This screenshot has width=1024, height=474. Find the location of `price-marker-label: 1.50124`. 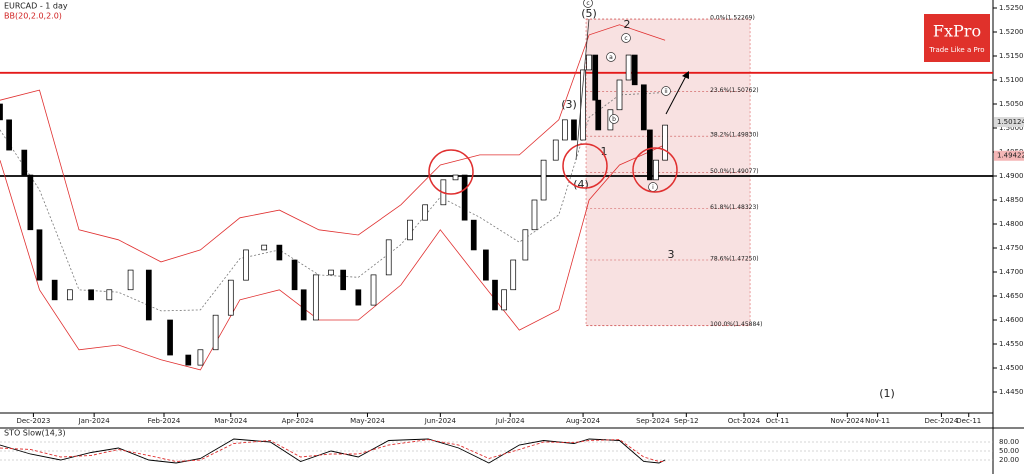

price-marker-label: 1.50124 is located at coordinates (1010, 122).